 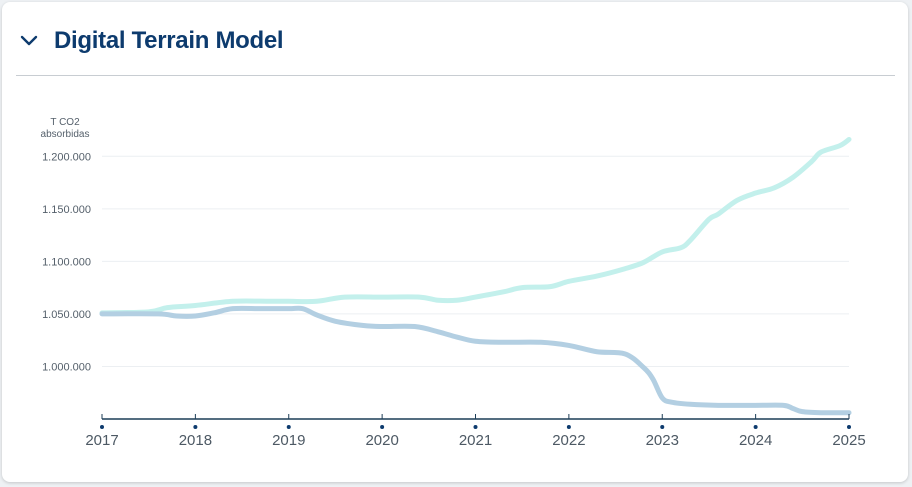 I want to click on y-axis-title-line-2: absorbidas, so click(x=65, y=134).